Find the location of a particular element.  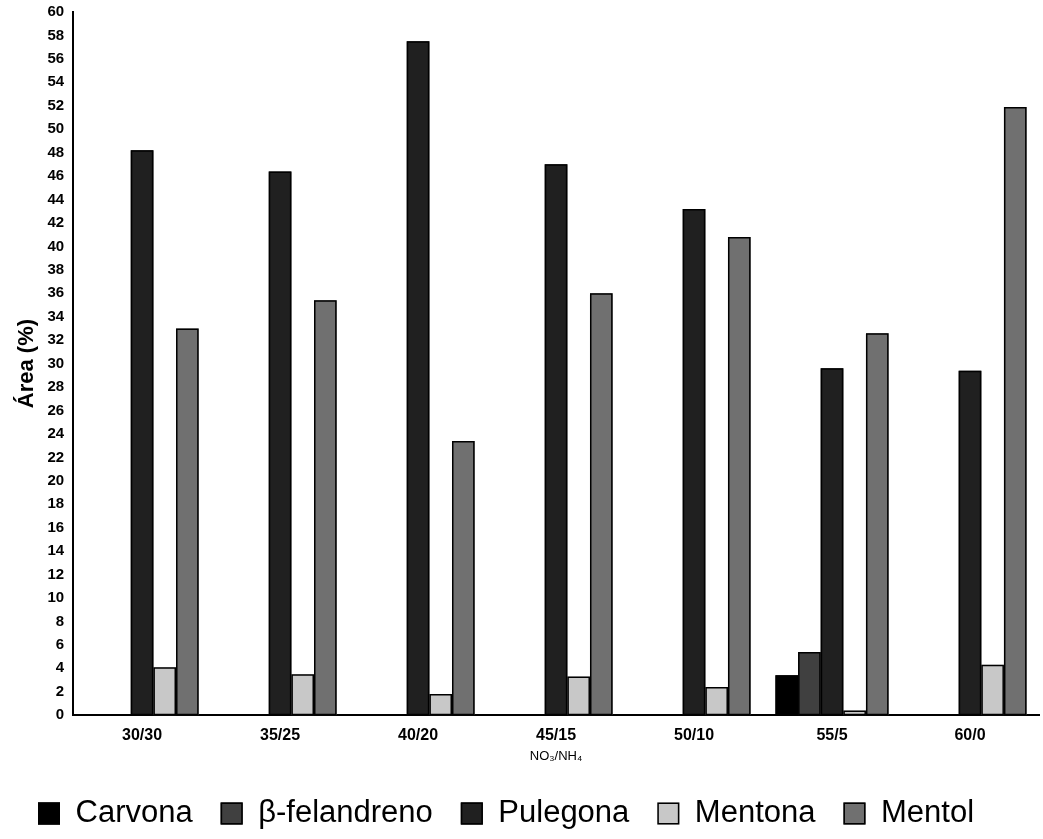

y-tick-label: 42 is located at coordinates (56, 222).